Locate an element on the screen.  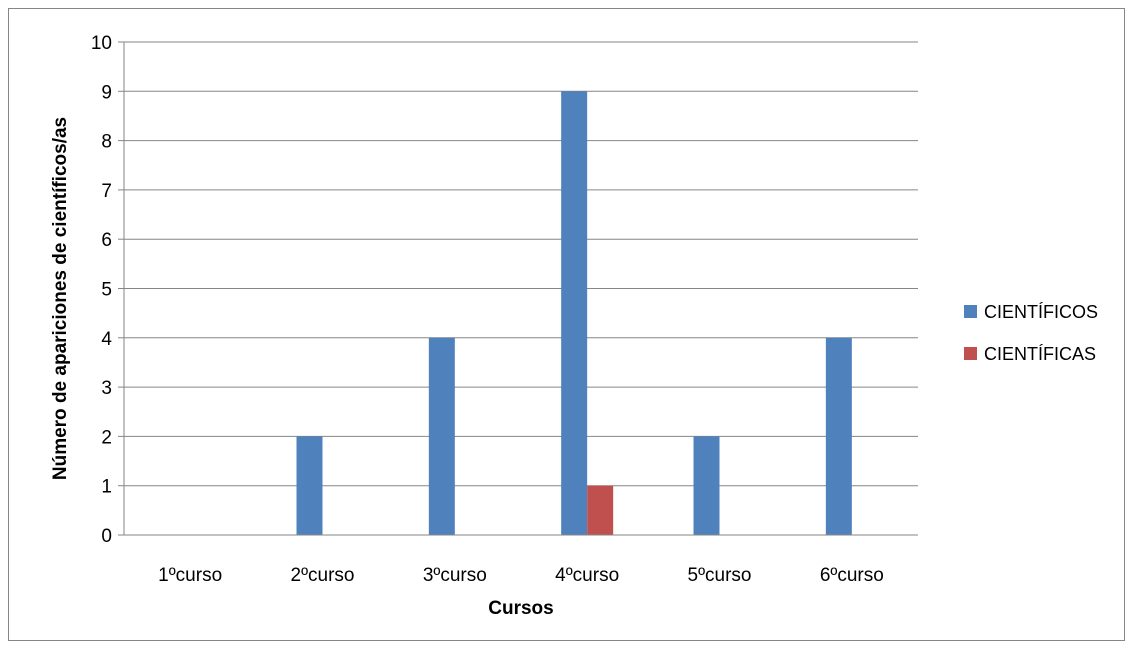
legend-label-cientificos: CIENTÍFICOS is located at coordinates (1041, 312).